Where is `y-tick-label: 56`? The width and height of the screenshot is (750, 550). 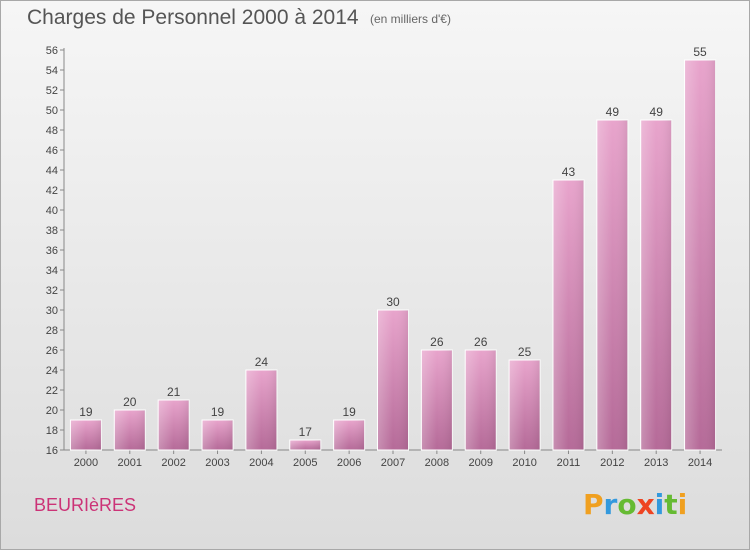 y-tick-label: 56 is located at coordinates (52, 51).